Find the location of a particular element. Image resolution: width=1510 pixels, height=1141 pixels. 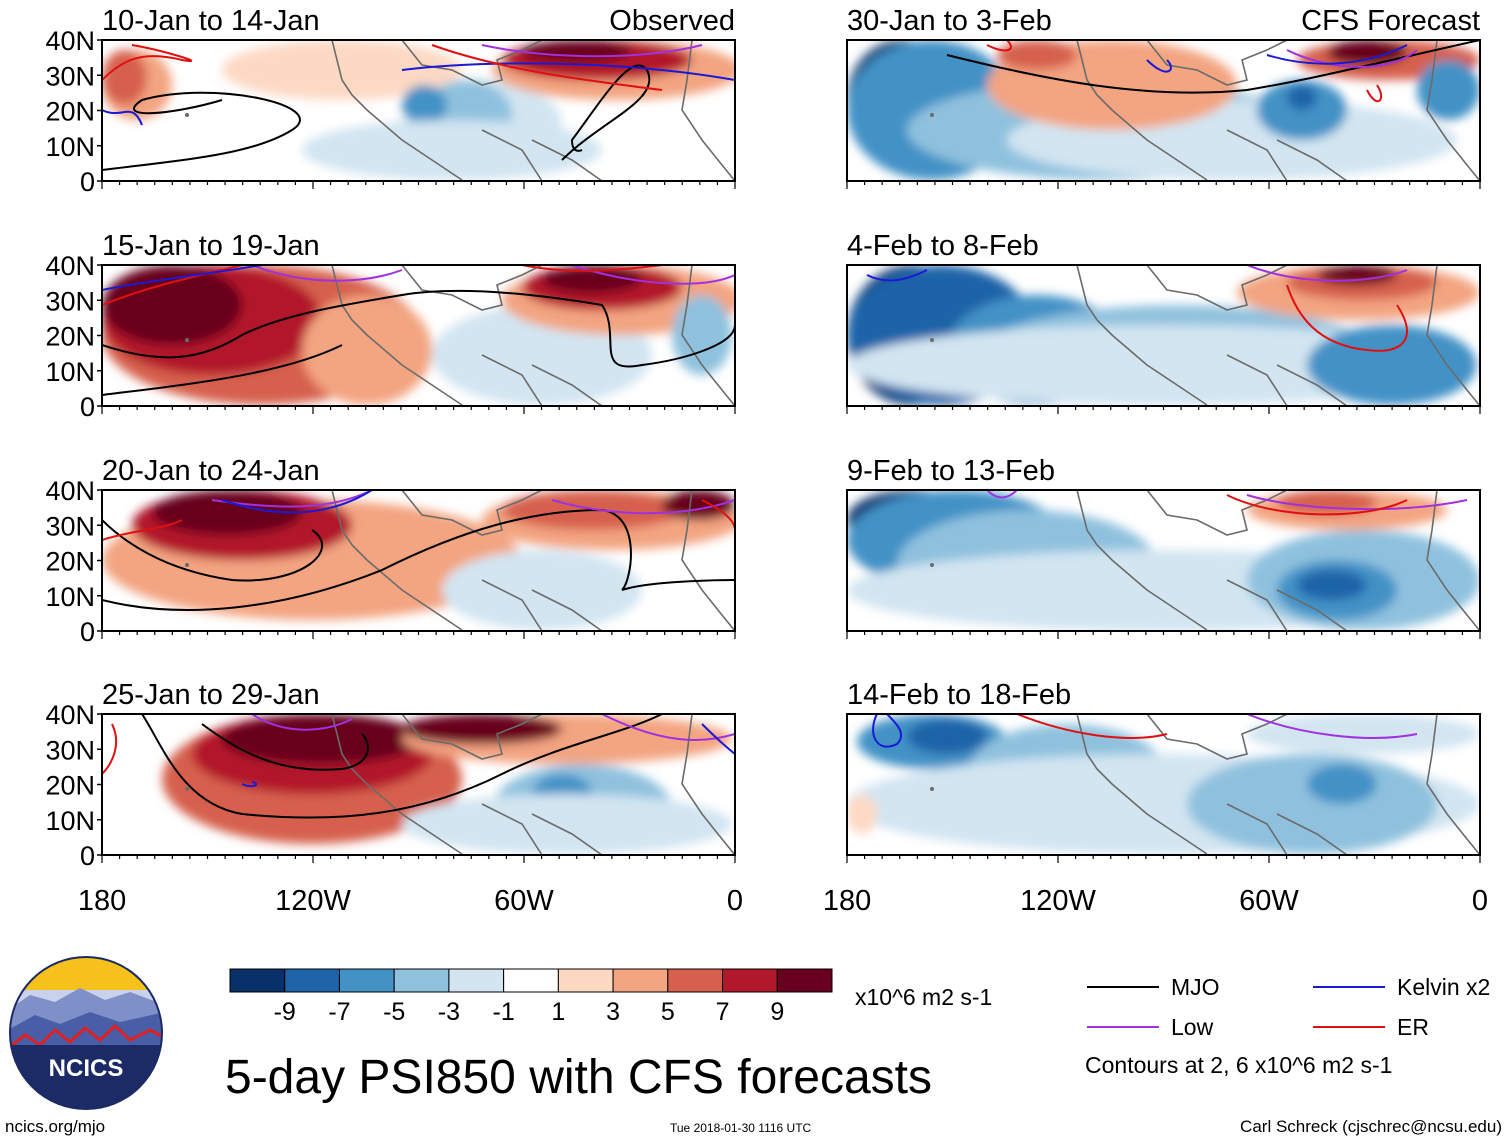

footer-timestamp: Tue 2018-01-30 1116 UTC is located at coordinates (741, 1128).